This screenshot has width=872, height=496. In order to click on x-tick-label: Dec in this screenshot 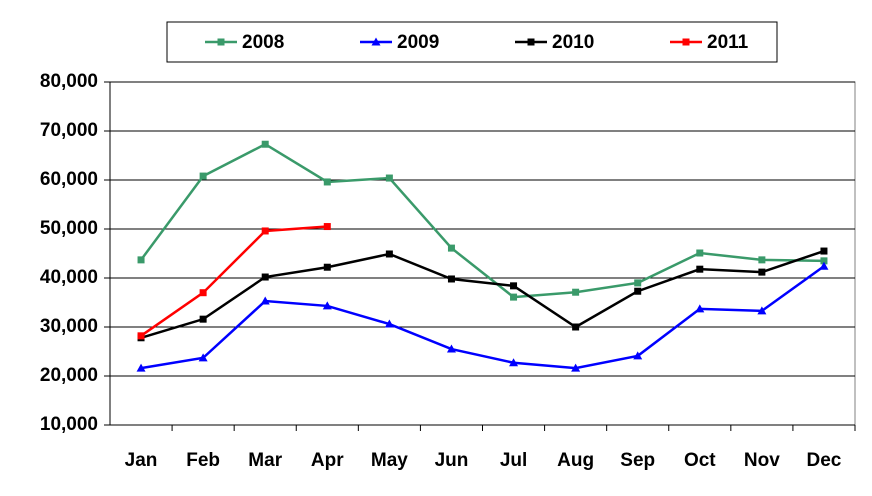, I will do `click(824, 460)`.